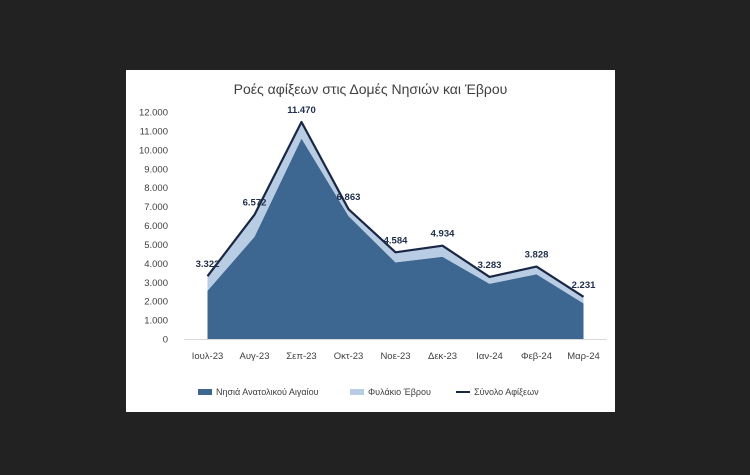 This screenshot has height=475, width=750. What do you see at coordinates (536, 356) in the screenshot?
I see `x-tick-label: Φεβ-24` at bounding box center [536, 356].